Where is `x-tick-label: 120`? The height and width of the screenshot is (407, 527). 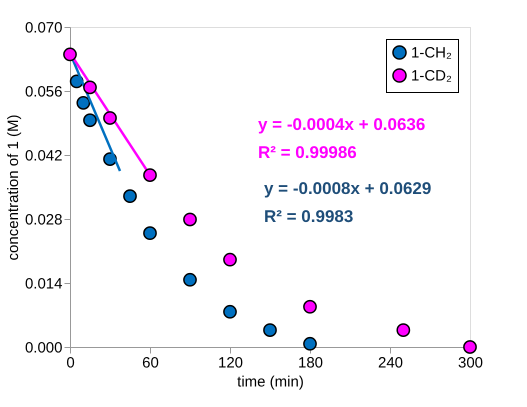
x-tick-label: 120 is located at coordinates (231, 363).